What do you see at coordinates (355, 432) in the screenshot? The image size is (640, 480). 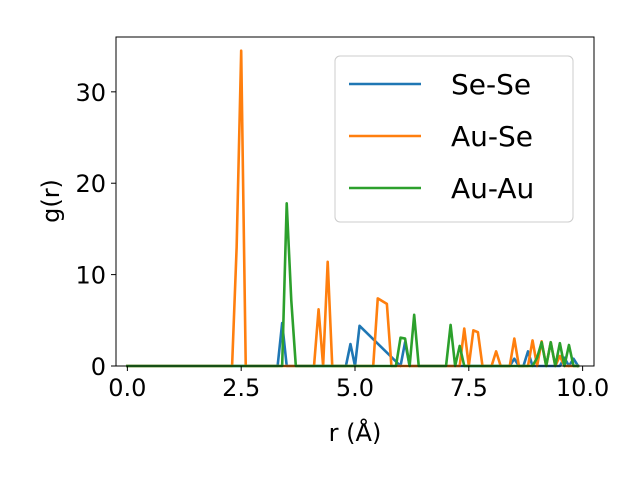 I see `x-axis-label: r (Å)` at bounding box center [355, 432].